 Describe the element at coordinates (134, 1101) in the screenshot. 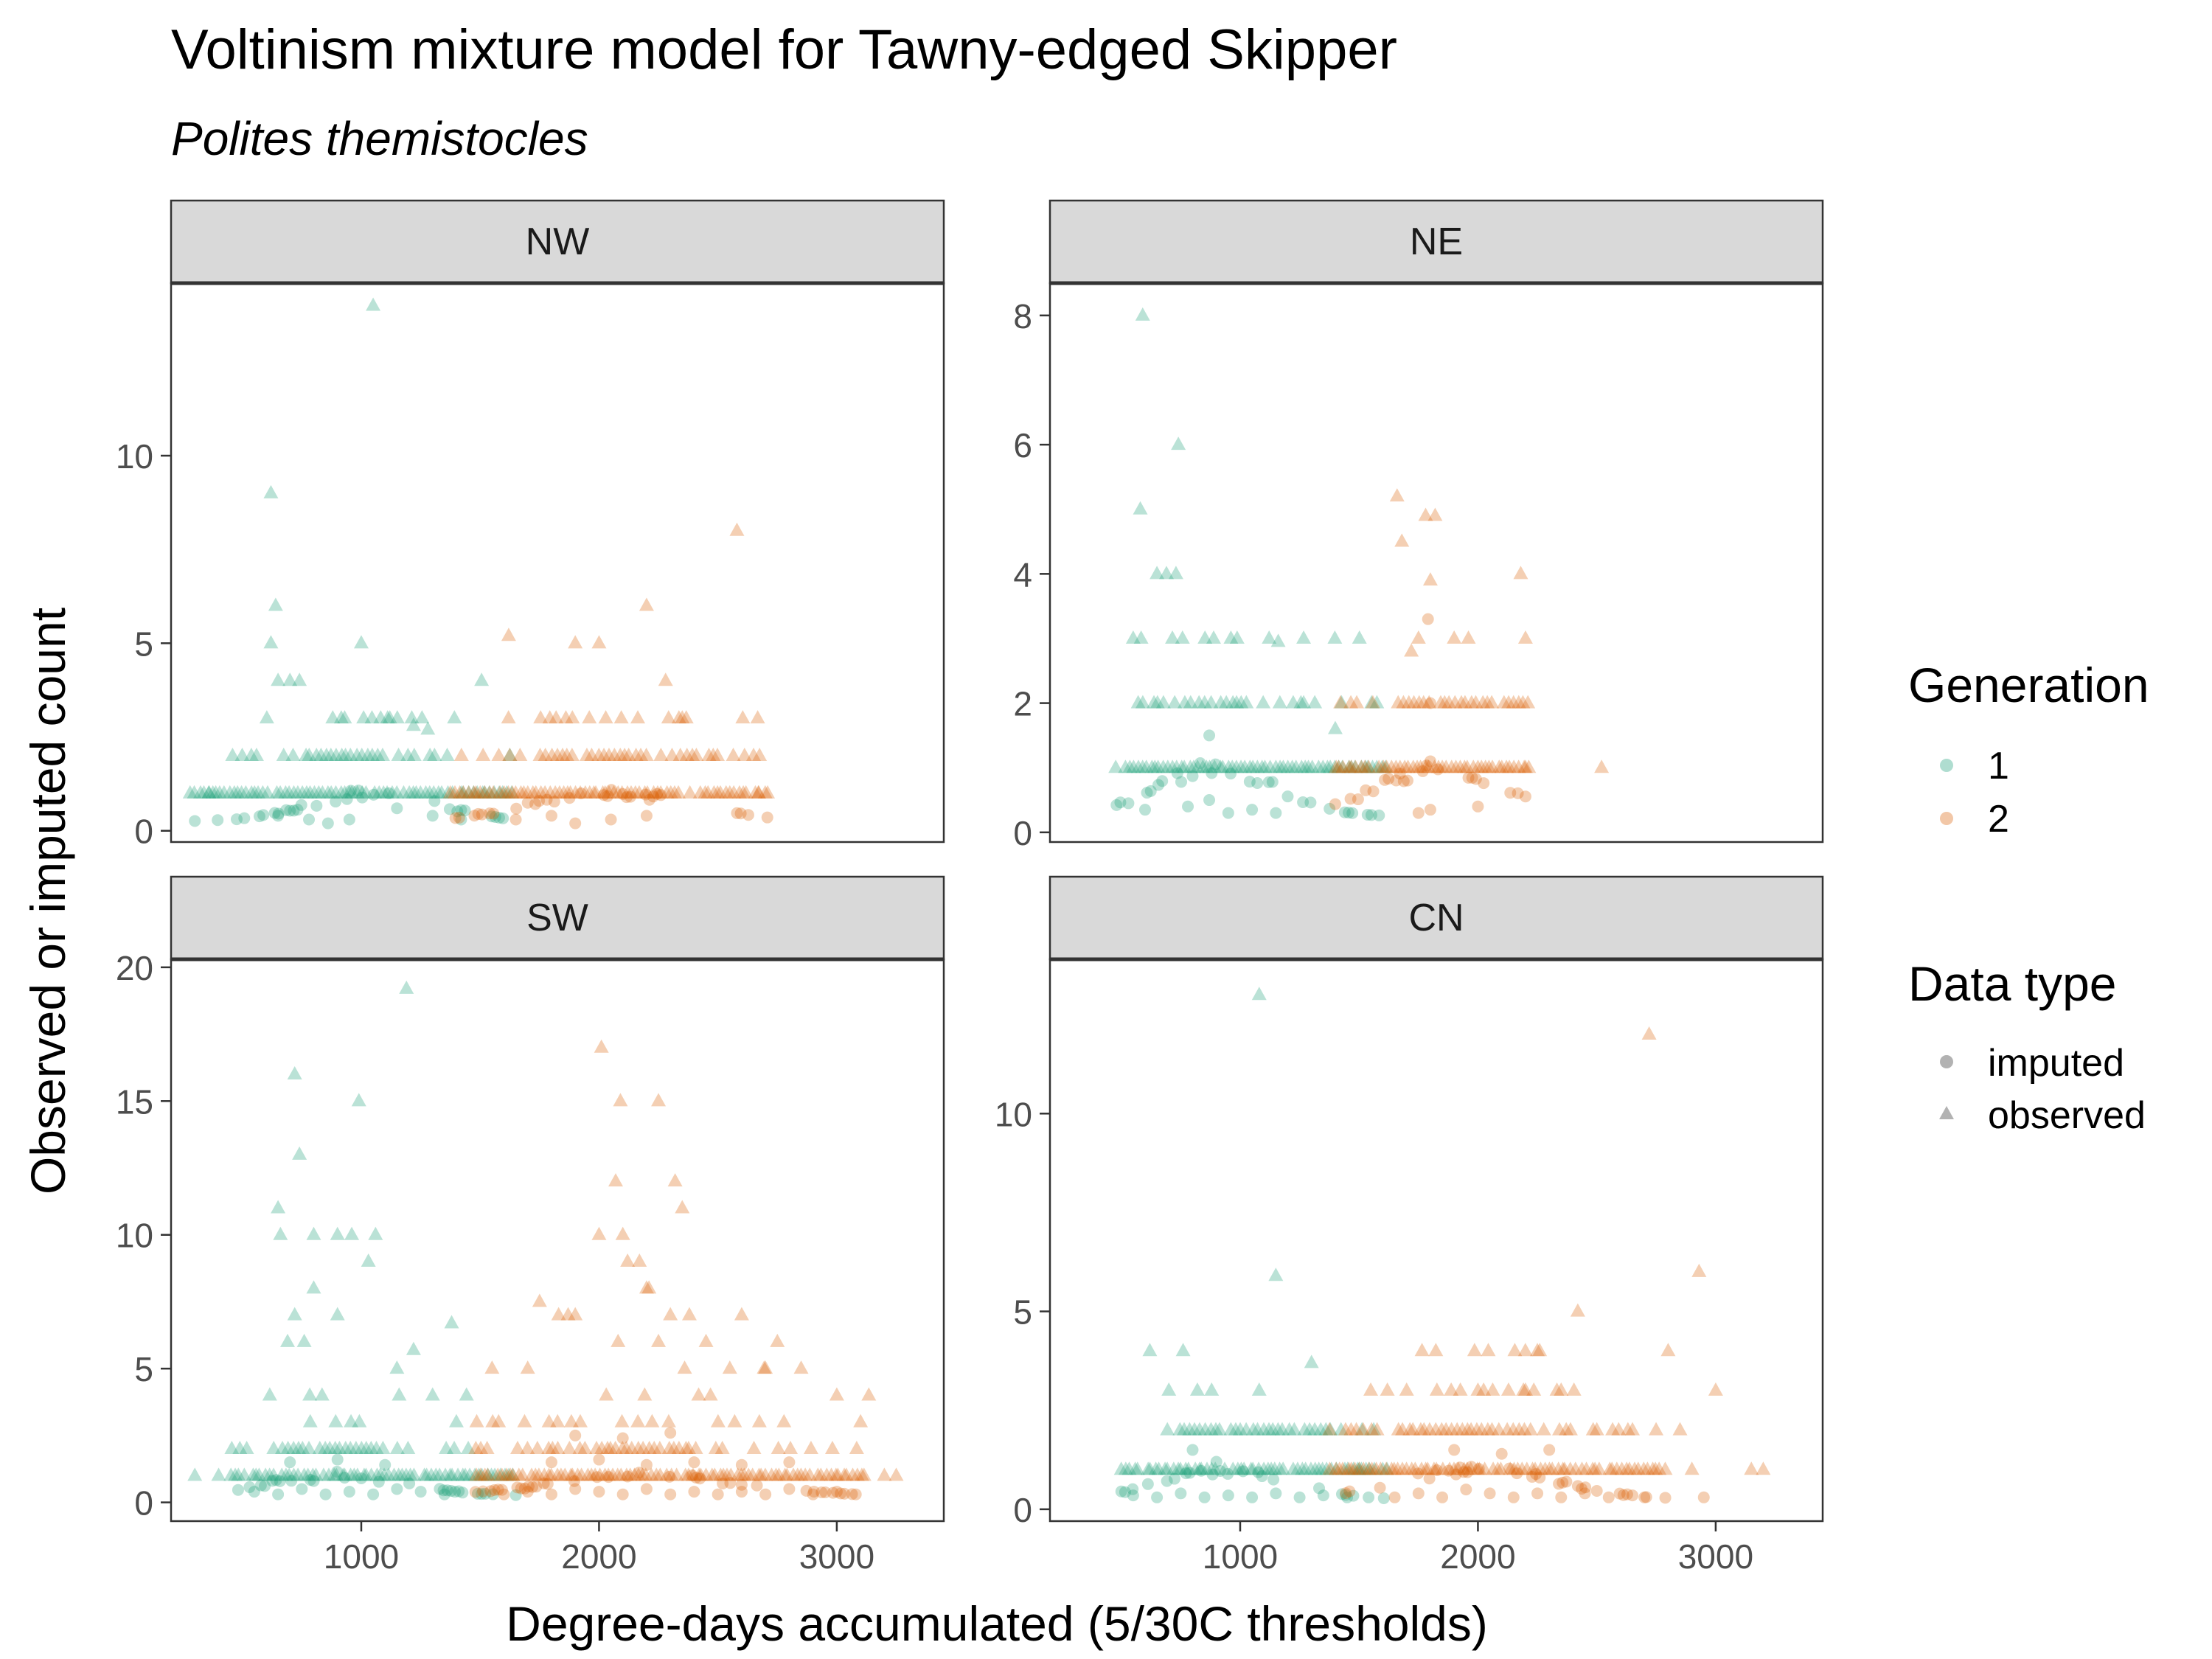

I see `y-tick-label: 15` at that location.